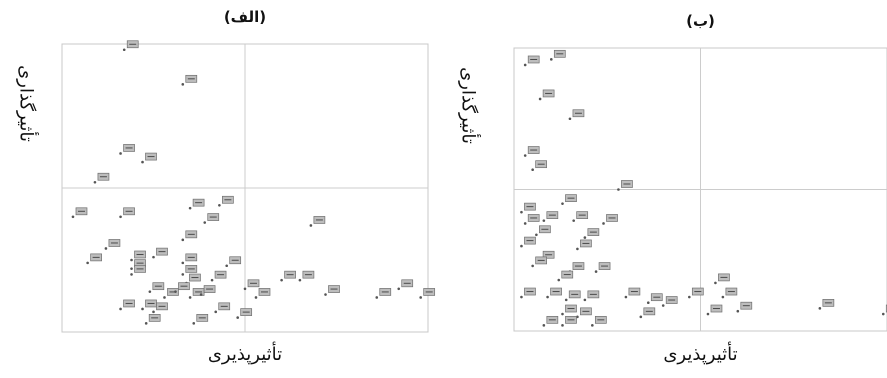 Image resolution: width=887 pixels, height=378 pixels. What do you see at coordinates (245, 354) in the screenshot?
I see `x-axis-label-a: تأثیرپذیری` at bounding box center [245, 354].